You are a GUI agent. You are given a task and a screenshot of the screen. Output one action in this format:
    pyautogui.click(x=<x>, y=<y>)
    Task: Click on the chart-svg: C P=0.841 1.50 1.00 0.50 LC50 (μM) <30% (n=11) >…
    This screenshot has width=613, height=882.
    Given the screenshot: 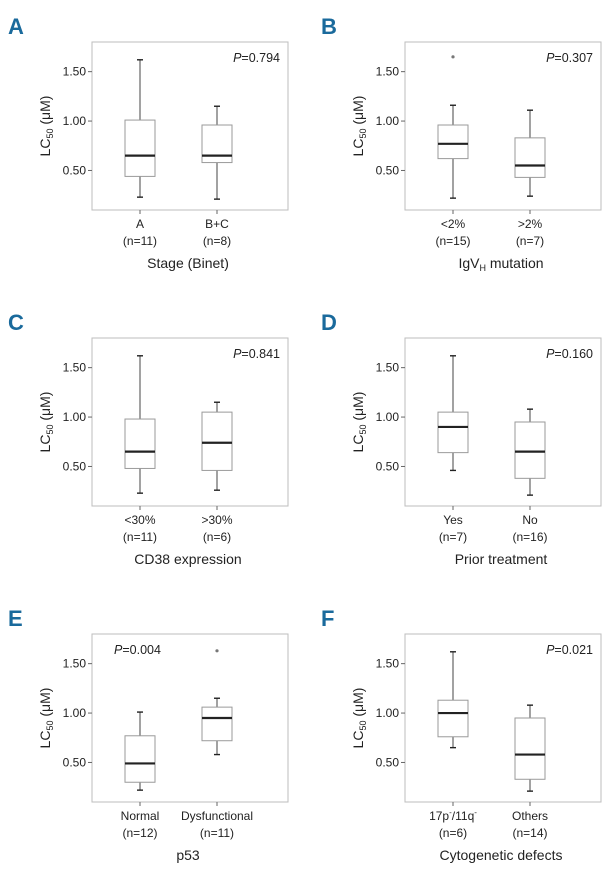 What is the action you would take?
    pyautogui.click(x=148, y=438)
    